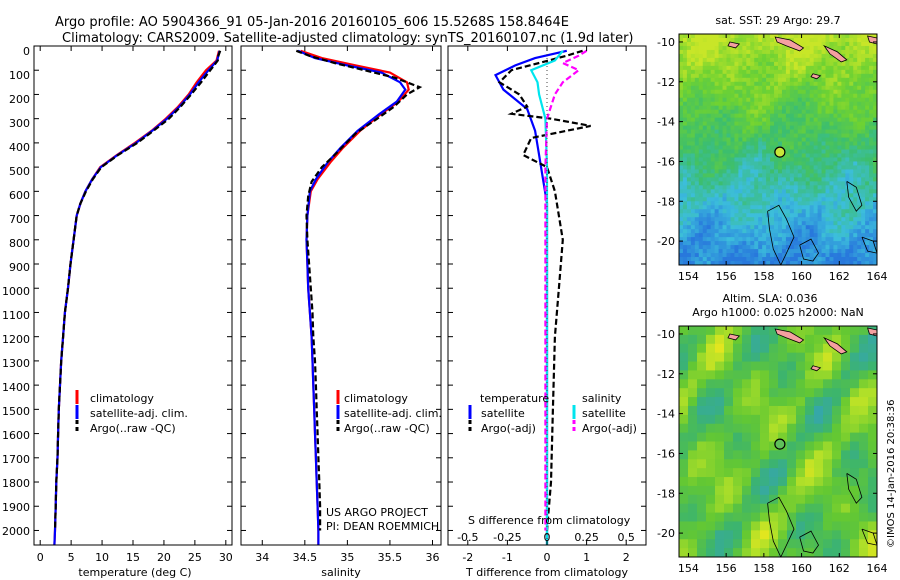  I want to click on x2-tick-label: 0.5, so click(626, 537).